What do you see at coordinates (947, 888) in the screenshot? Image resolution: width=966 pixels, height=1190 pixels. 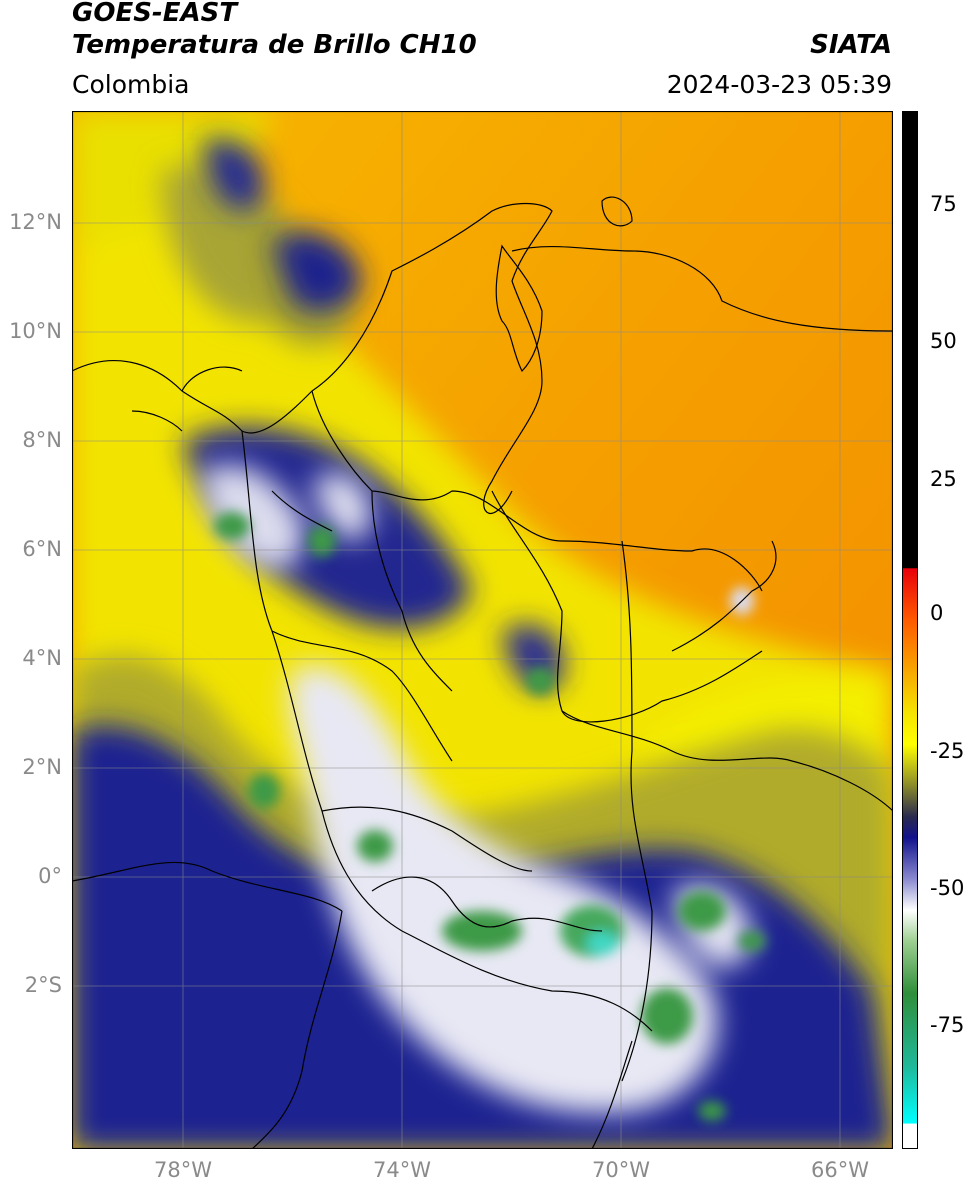 I see `colorbar-tick-minus50: -50` at bounding box center [947, 888].